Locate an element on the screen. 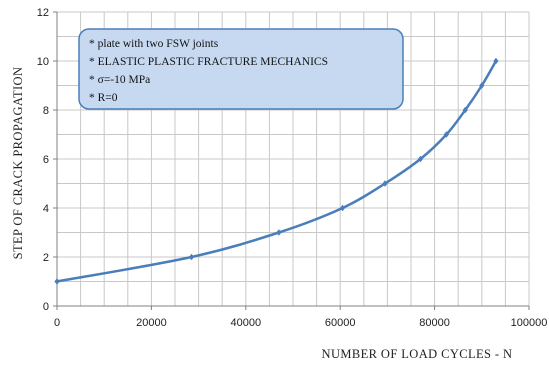 This screenshot has height=370, width=549. y-tick-label: 6 is located at coordinates (46, 160).